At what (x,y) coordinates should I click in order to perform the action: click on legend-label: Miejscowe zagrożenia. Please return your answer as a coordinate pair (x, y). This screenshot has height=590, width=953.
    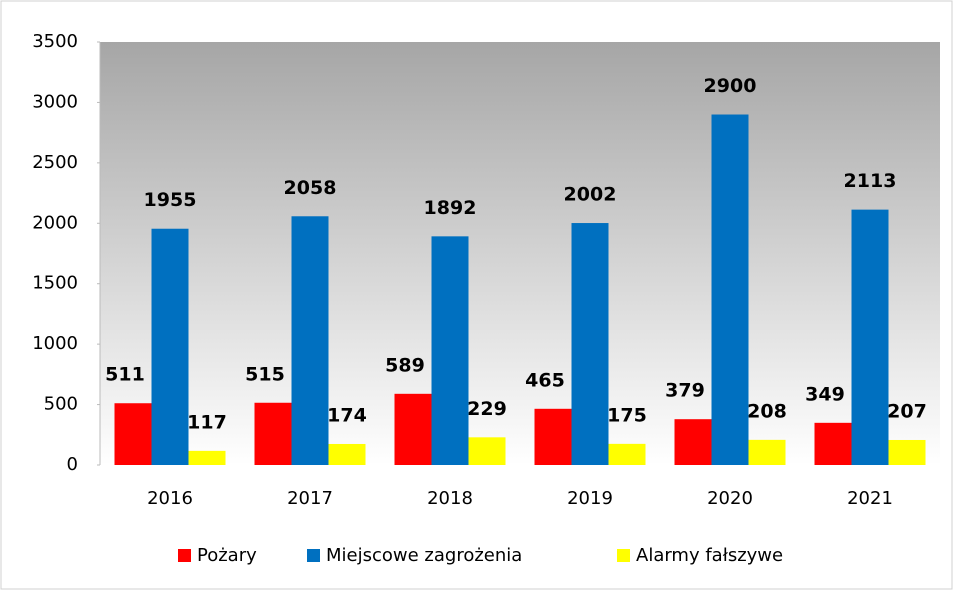
    Looking at the image, I should click on (424, 555).